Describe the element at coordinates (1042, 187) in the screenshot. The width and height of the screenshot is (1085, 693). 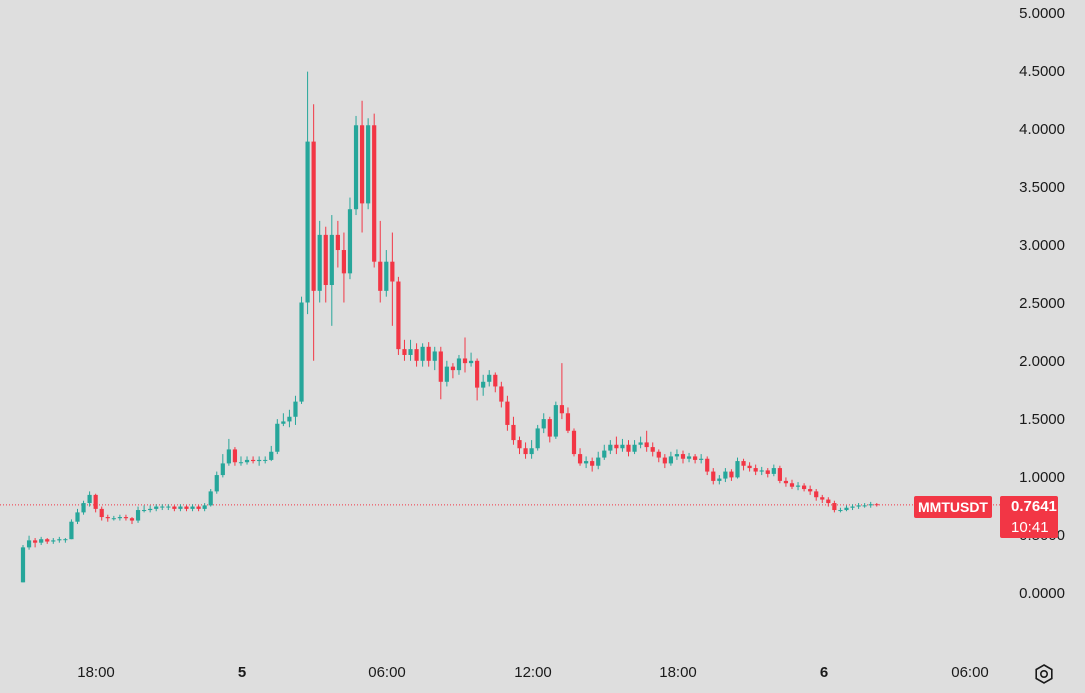
I see `y-tick-label: 3.5000` at that location.